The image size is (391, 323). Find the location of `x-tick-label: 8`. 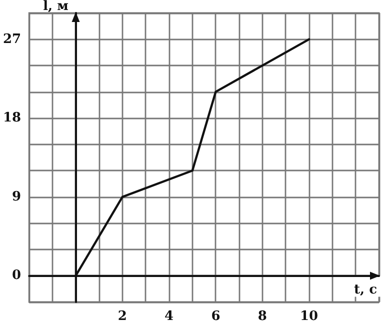

x-tick-label: 8 is located at coordinates (262, 316).